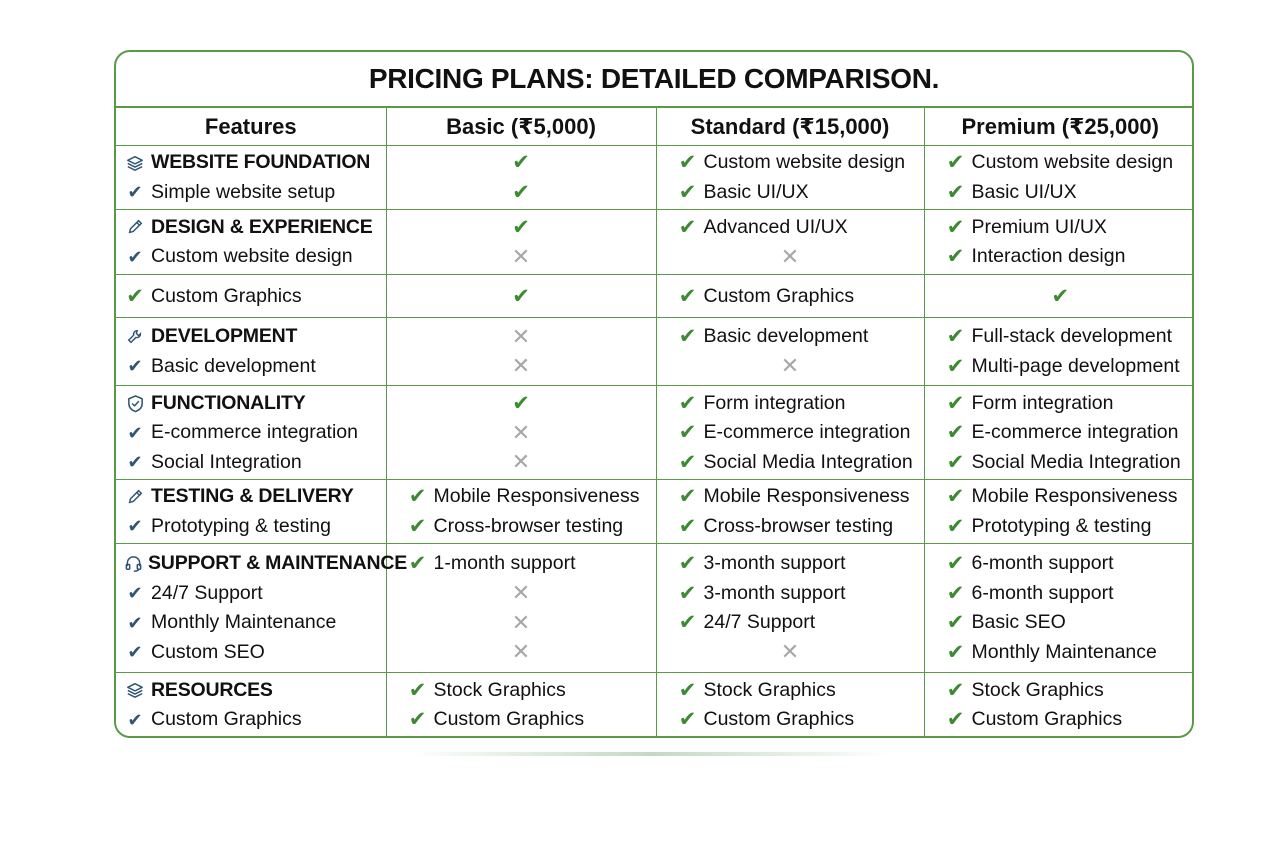  What do you see at coordinates (1059, 228) in the screenshot?
I see `plan-item: Premium UI/UX` at bounding box center [1059, 228].